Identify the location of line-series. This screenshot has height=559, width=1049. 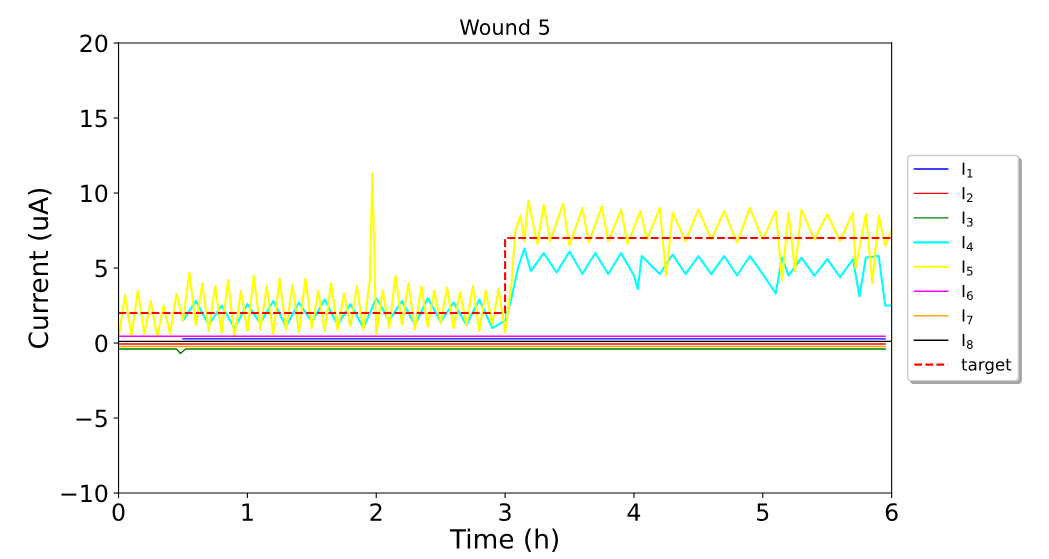
(536, 288).